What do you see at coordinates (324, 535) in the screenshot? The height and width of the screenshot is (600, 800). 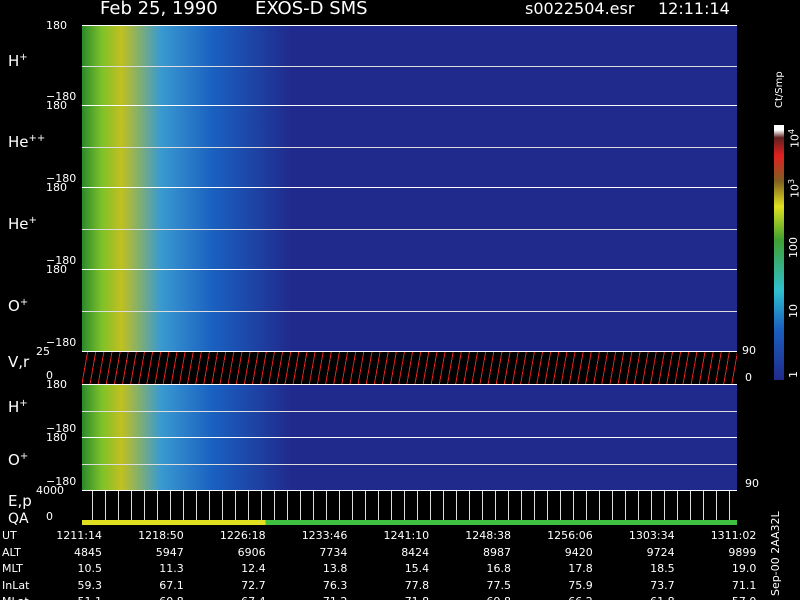 I see `ephem-value: 1233:46` at bounding box center [324, 535].